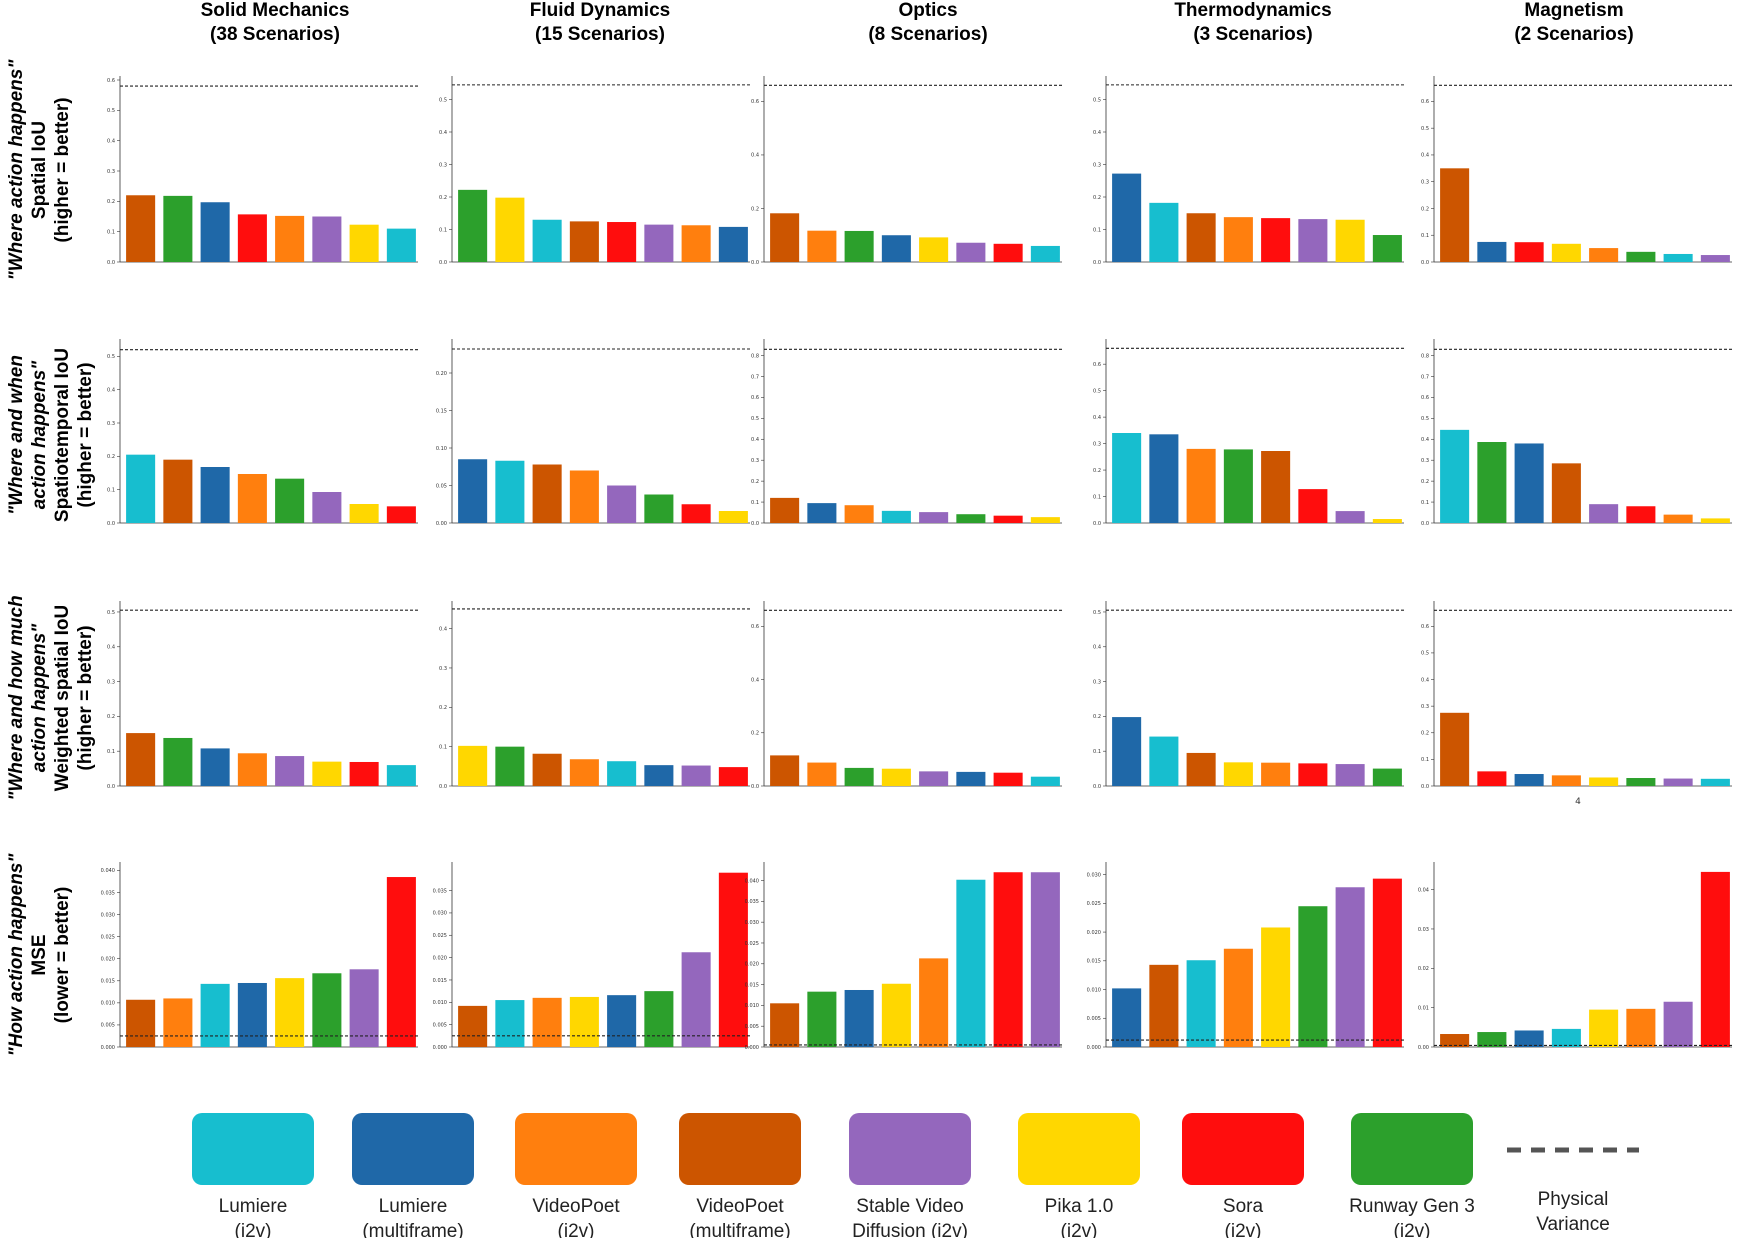 The image size is (1742, 1238). What do you see at coordinates (441, 449) in the screenshot?
I see `y-tick-label: 0.10` at bounding box center [441, 449].